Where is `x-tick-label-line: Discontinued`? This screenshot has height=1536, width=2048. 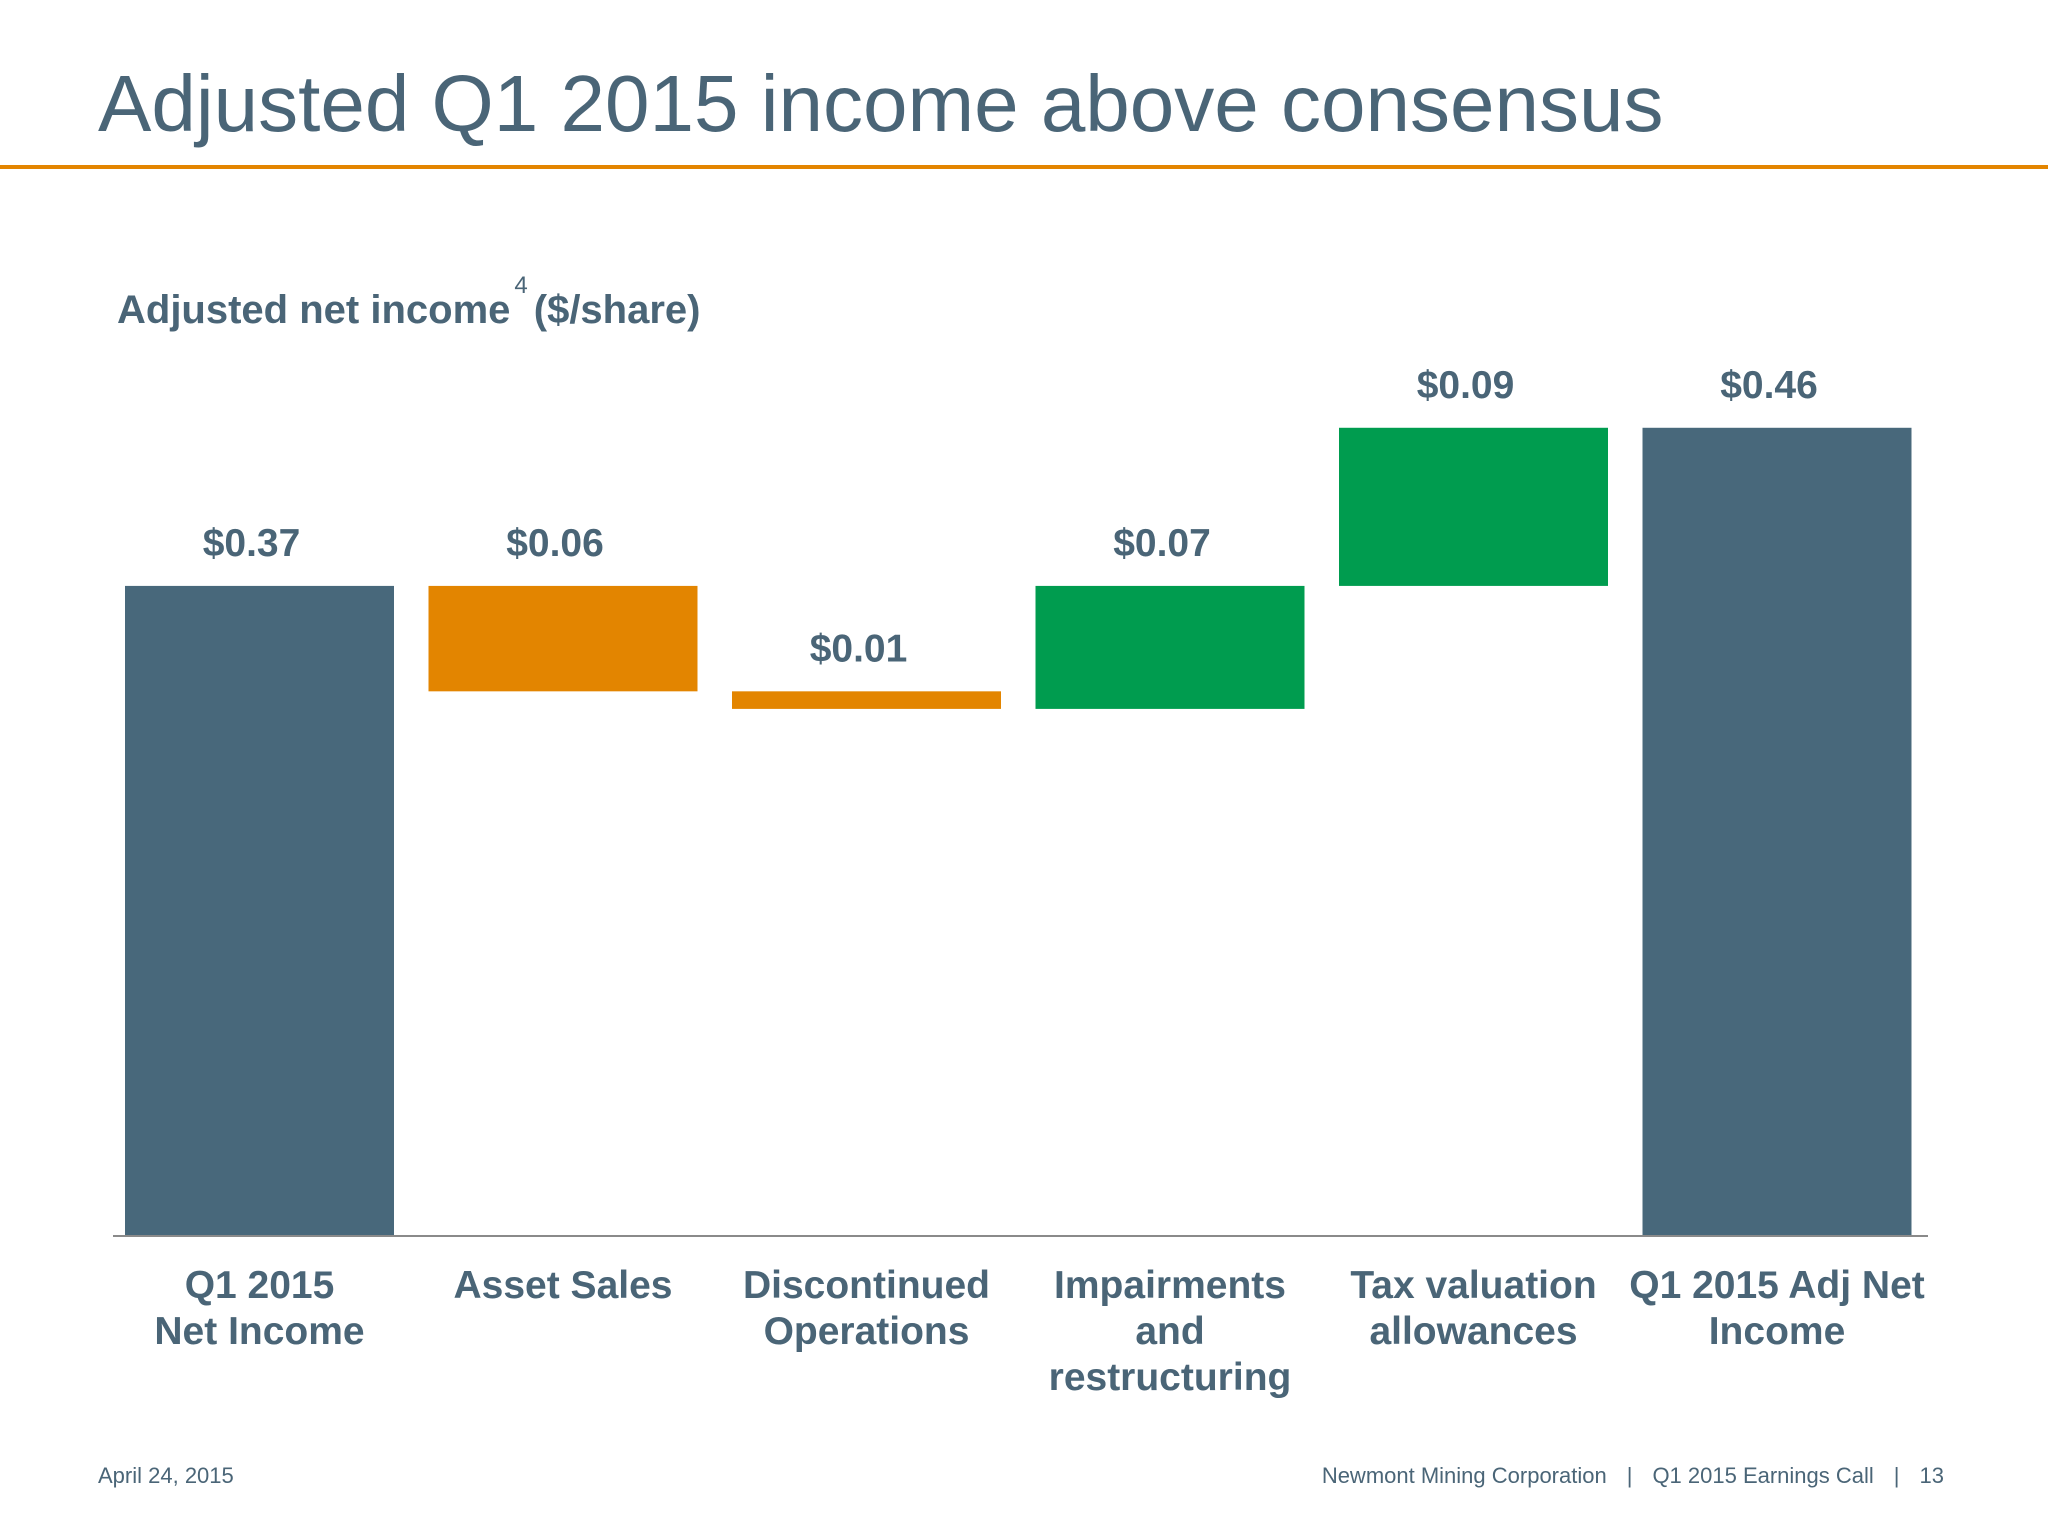
x-tick-label-line: Discontinued is located at coordinates (866, 1285).